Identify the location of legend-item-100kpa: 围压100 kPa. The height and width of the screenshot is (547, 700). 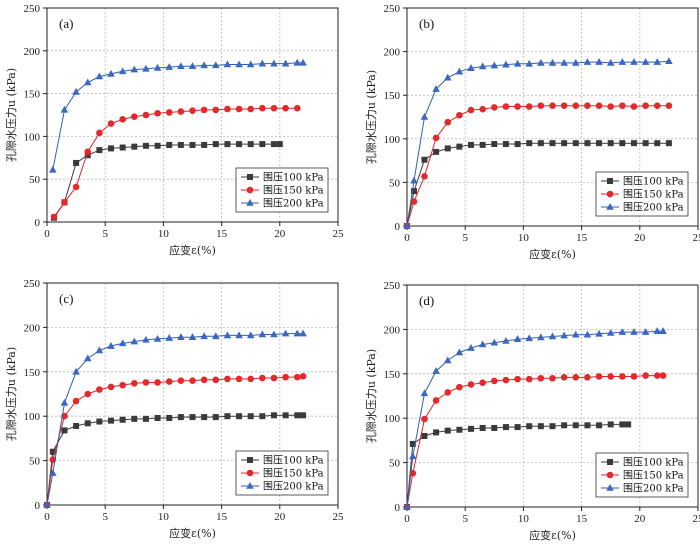
(642, 463).